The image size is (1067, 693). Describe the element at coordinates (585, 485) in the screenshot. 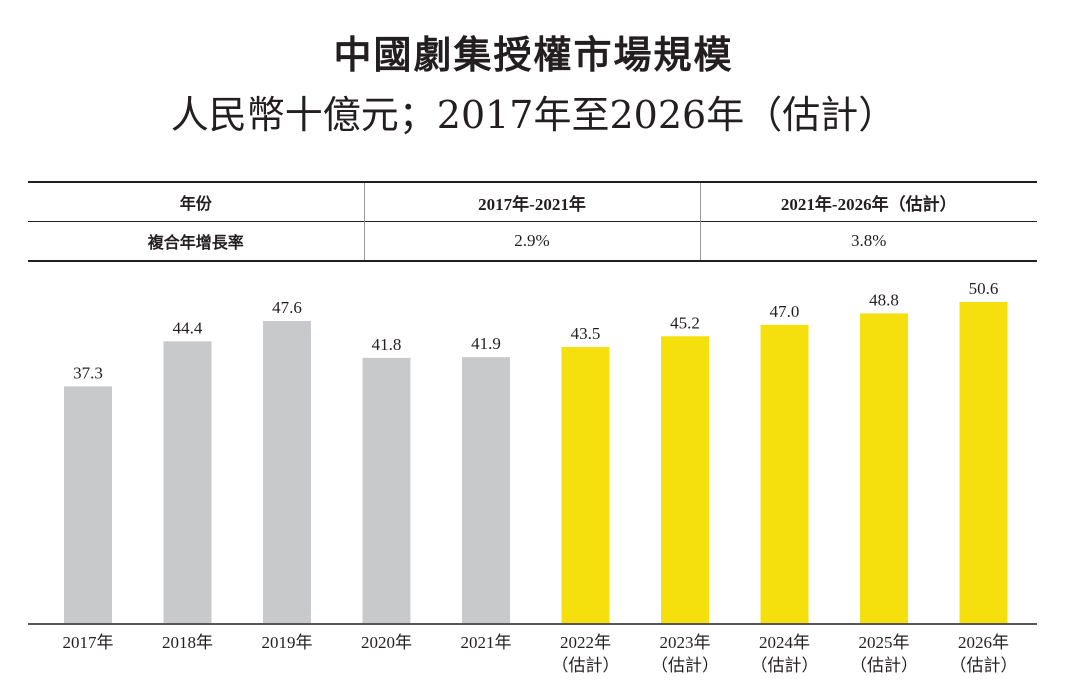

I see `bar-2022年` at that location.